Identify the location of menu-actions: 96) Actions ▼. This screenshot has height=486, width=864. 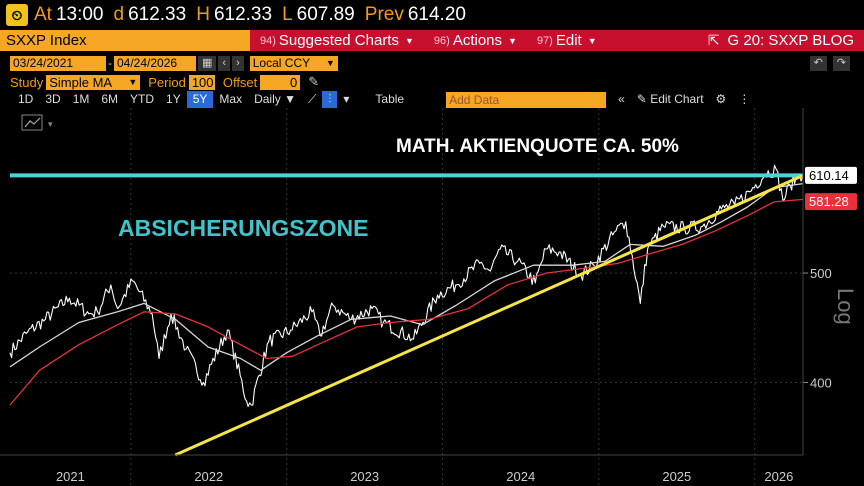
(475, 40).